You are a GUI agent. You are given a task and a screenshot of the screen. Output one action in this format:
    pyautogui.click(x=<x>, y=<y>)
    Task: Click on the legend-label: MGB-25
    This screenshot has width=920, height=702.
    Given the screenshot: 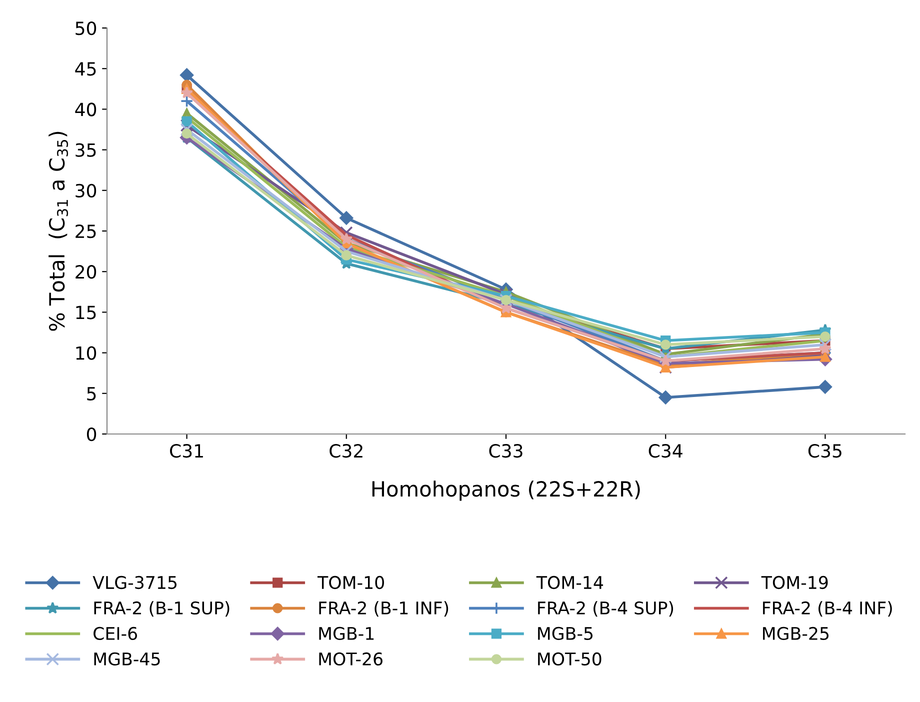 What is the action you would take?
    pyautogui.click(x=796, y=633)
    